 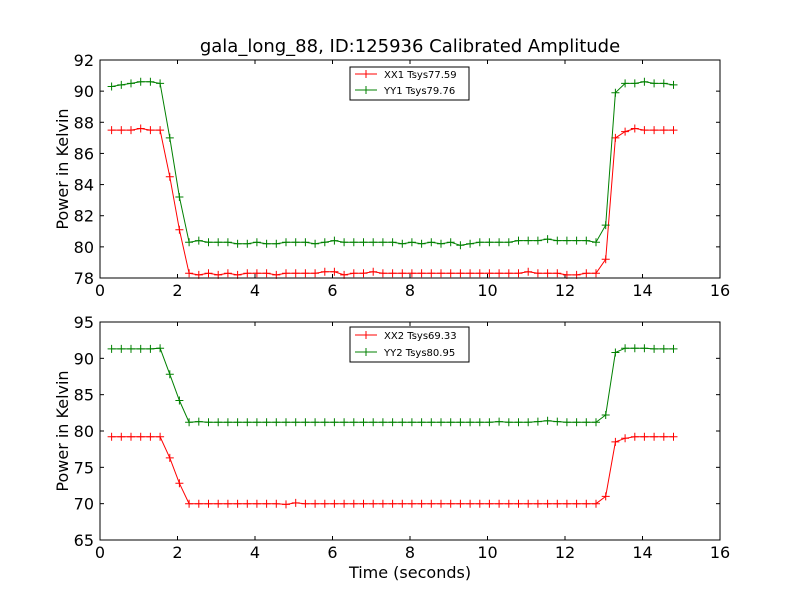 What do you see at coordinates (177, 290) in the screenshot?
I see `top-x-tick-label: 2` at bounding box center [177, 290].